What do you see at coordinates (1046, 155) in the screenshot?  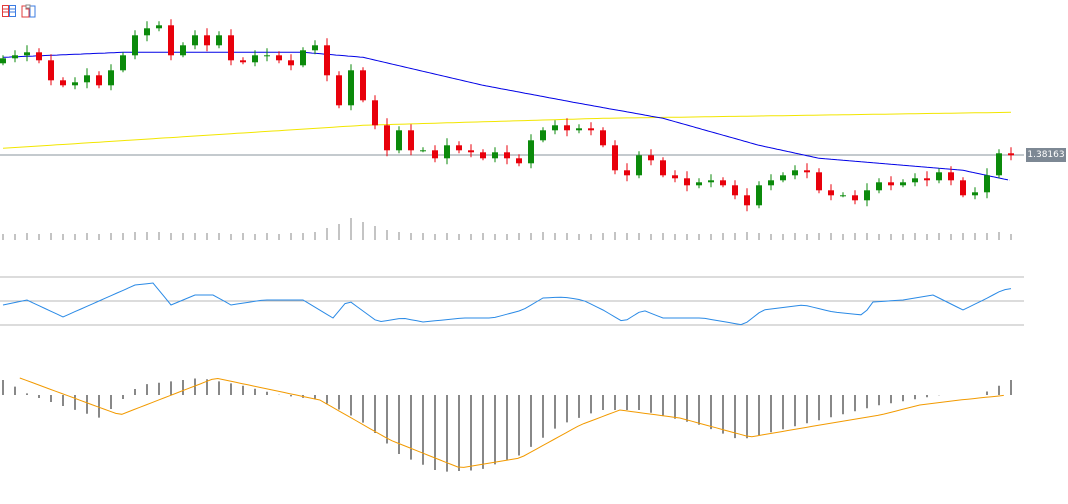 I see `current-price-label: 1.38163` at bounding box center [1046, 155].